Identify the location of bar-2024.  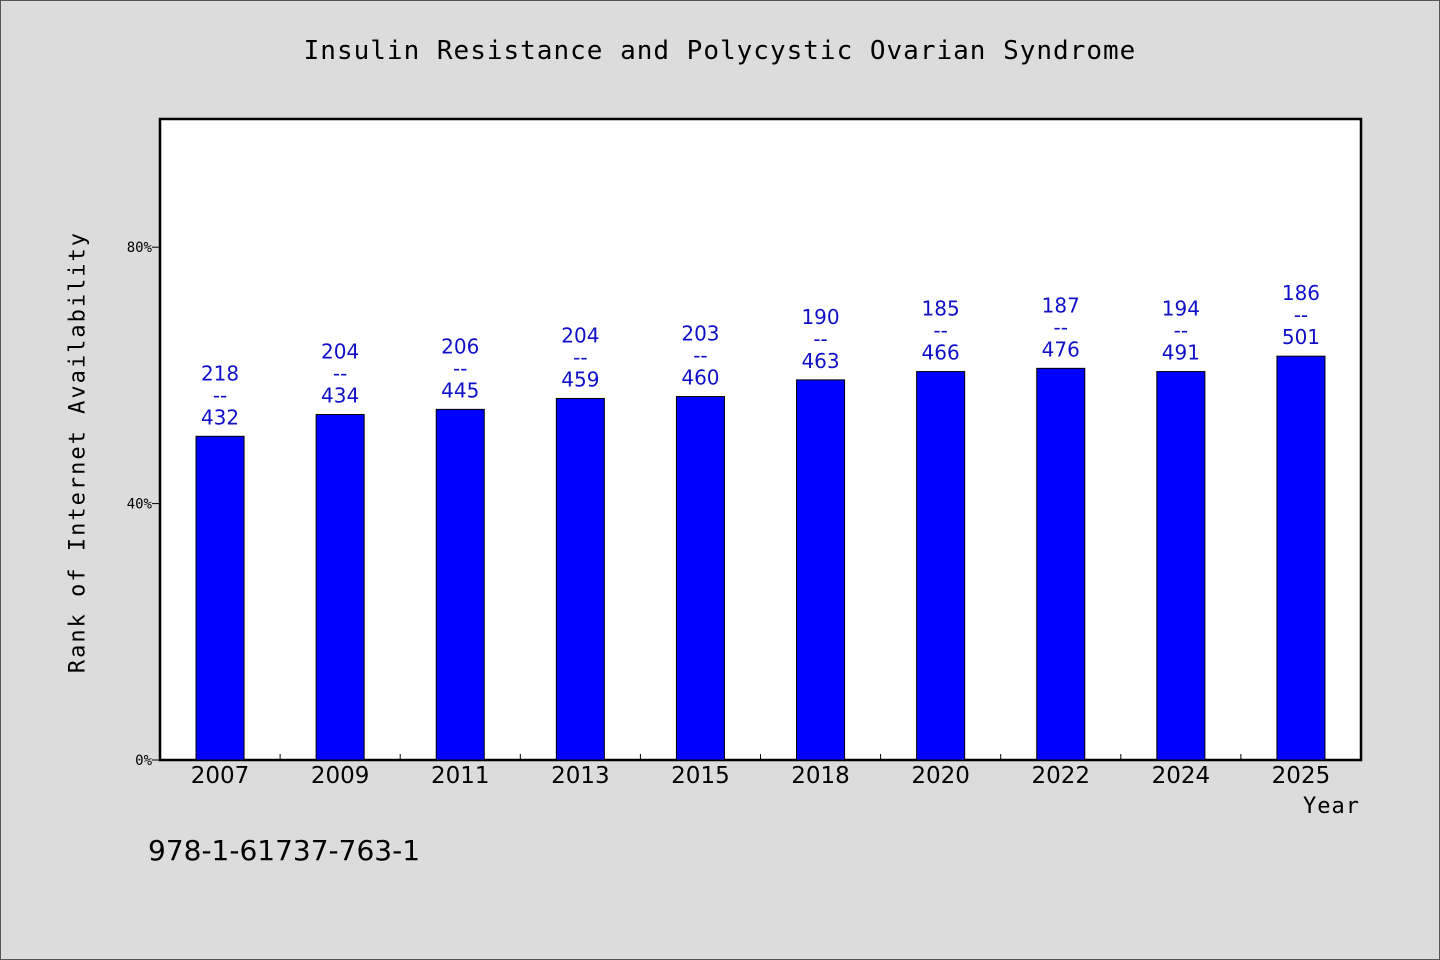
(1181, 566).